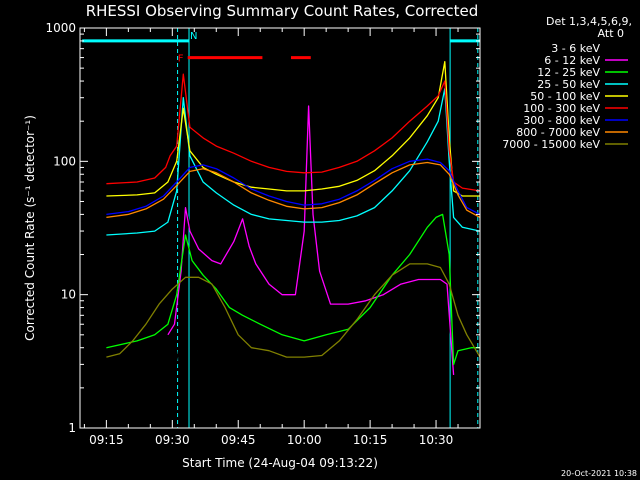 This screenshot has height=480, width=640. Describe the element at coordinates (68, 295) in the screenshot. I see `y-tick-label: 10` at that location.